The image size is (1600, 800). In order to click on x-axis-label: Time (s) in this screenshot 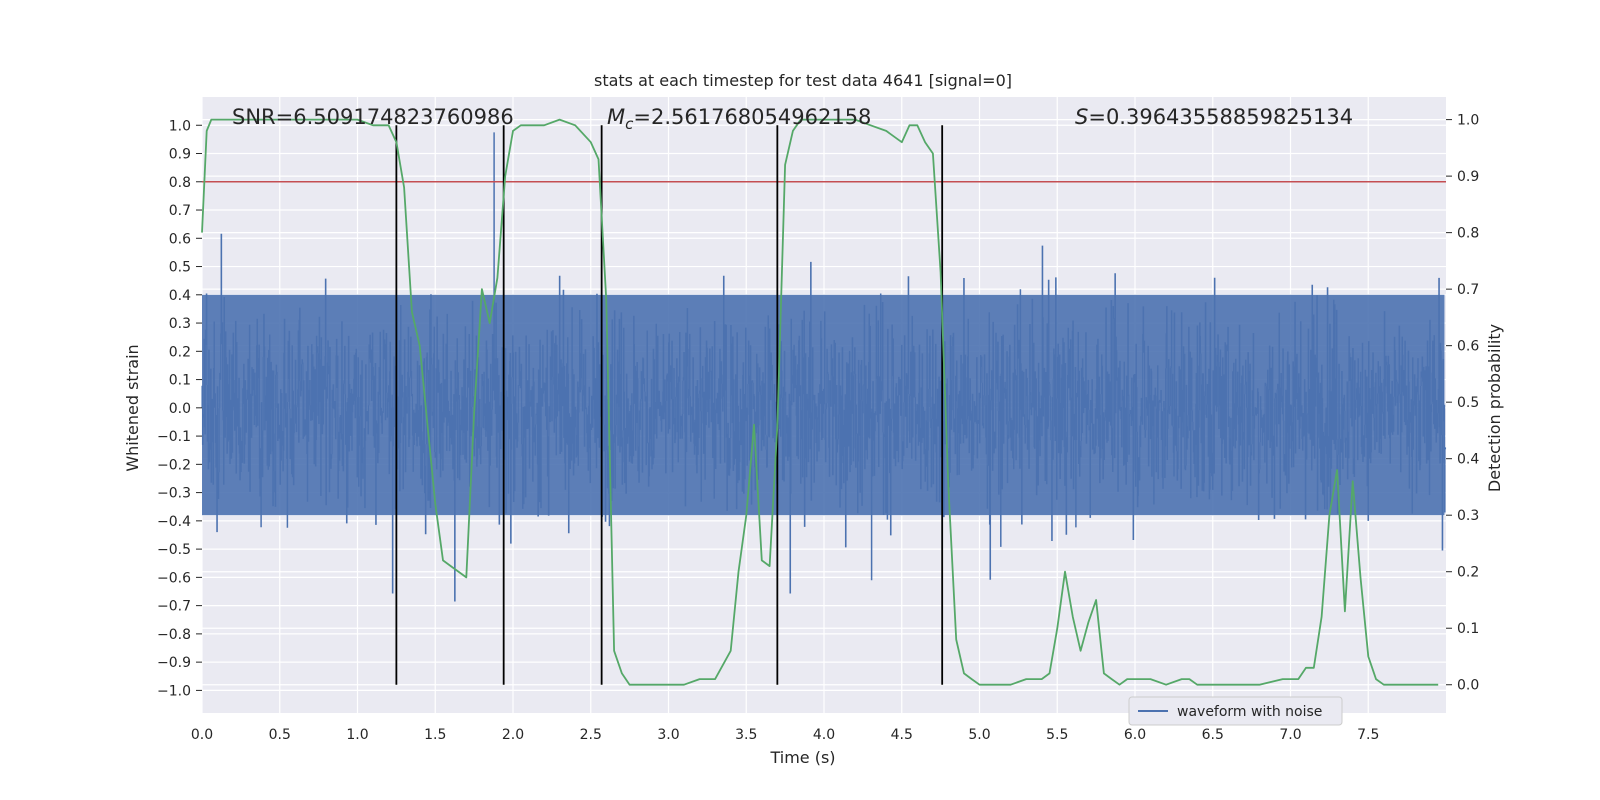, I will do `click(802, 757)`.